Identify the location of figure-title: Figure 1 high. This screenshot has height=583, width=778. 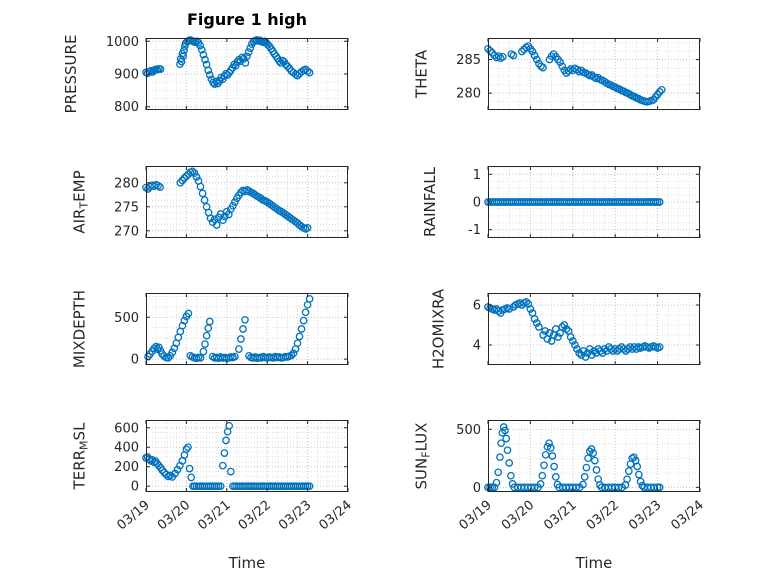
(247, 19).